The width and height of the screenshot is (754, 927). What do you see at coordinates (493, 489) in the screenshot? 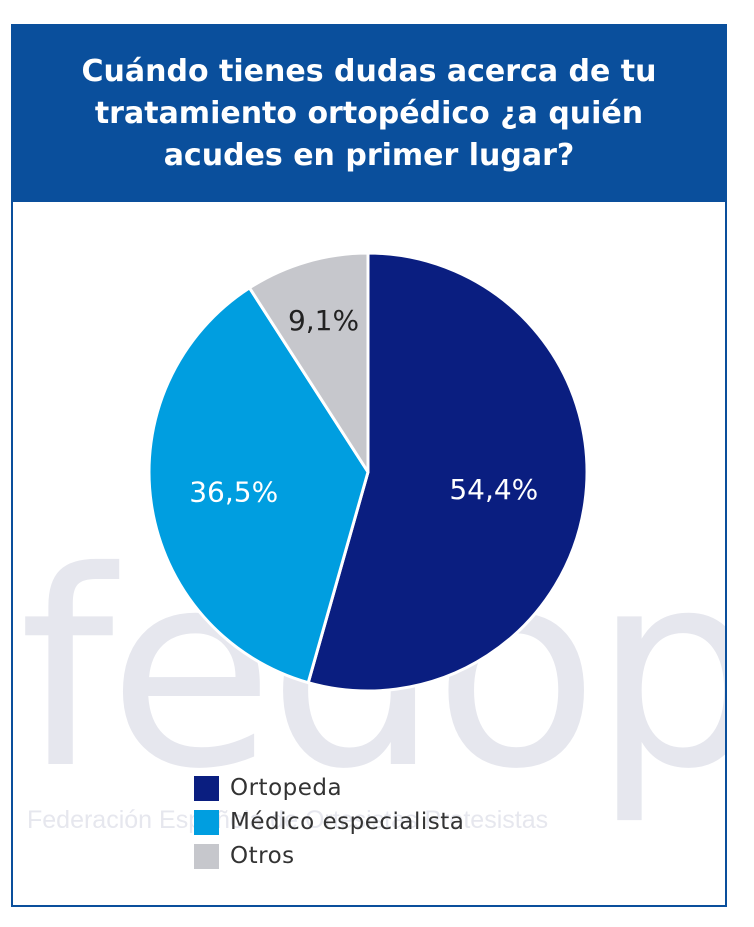
I see `slice-label-ortopeda: 54,4%` at bounding box center [493, 489].